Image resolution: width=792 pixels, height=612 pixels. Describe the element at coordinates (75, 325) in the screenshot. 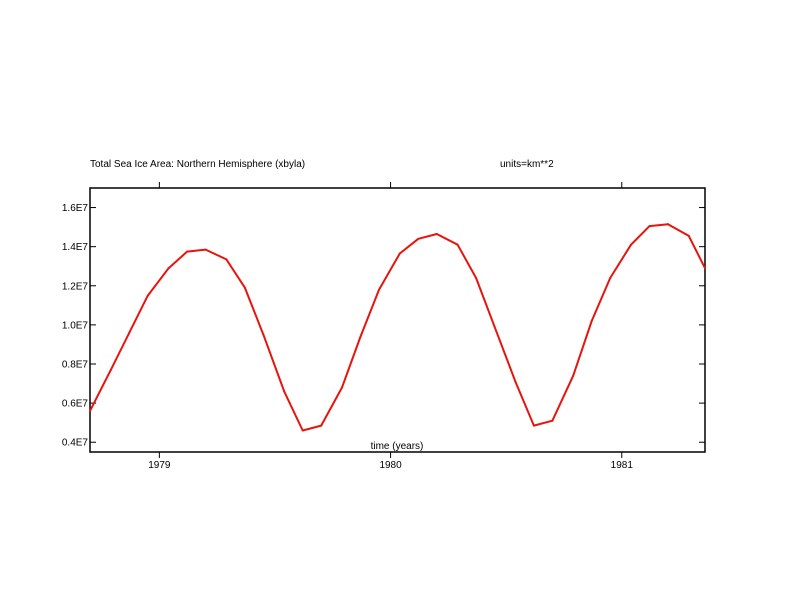

I see `y-tick-label: 1.0E7` at that location.